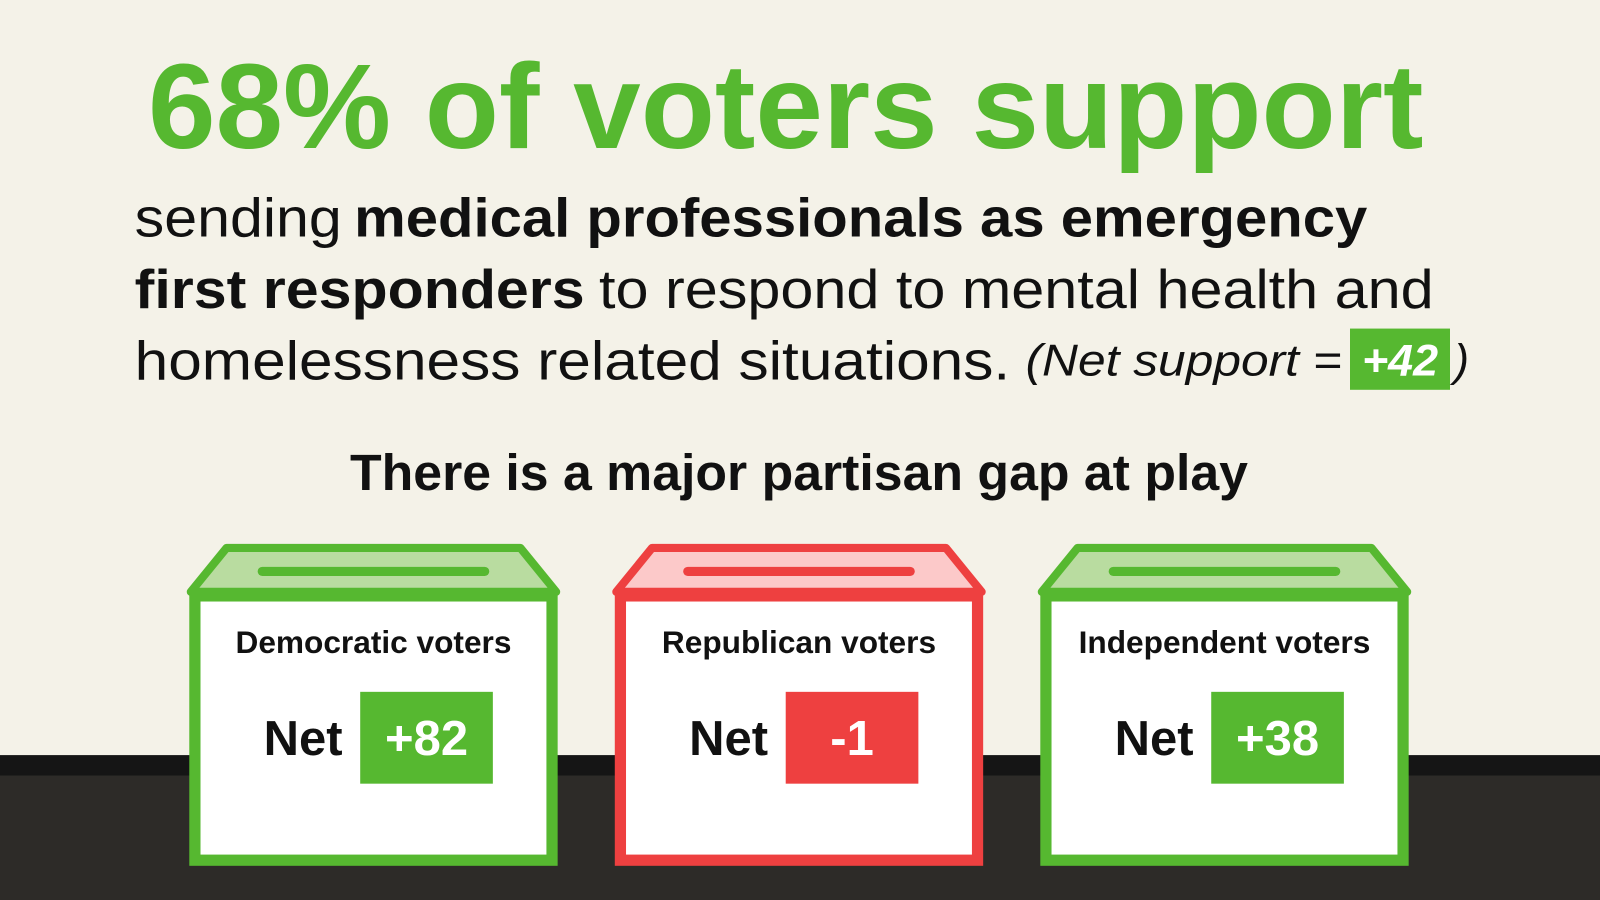  What do you see at coordinates (360, 289) in the screenshot?
I see `body-bold: first responders` at bounding box center [360, 289].